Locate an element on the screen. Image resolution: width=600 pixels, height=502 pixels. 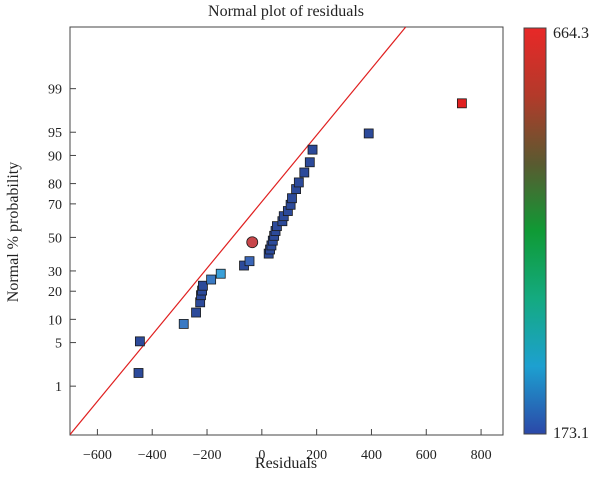
x-axis-label: Residuals is located at coordinates (286, 463).